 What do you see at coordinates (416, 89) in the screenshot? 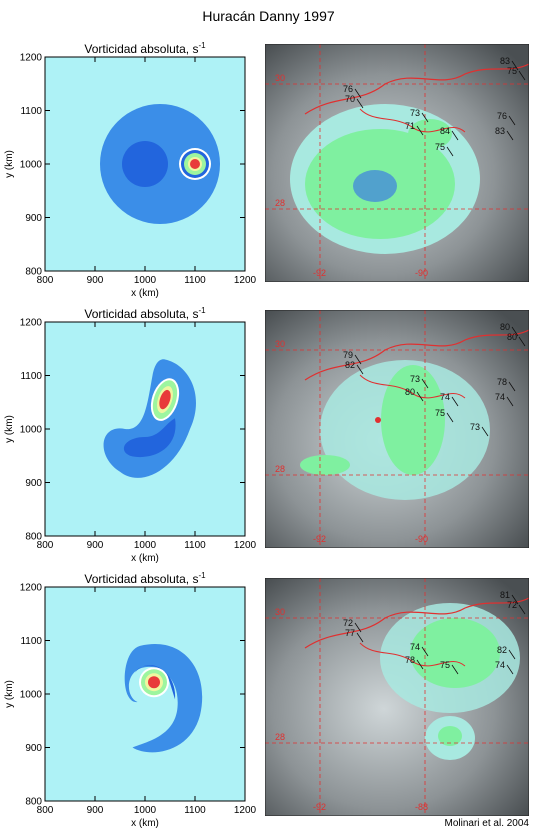
I see `coastline` at bounding box center [416, 89].